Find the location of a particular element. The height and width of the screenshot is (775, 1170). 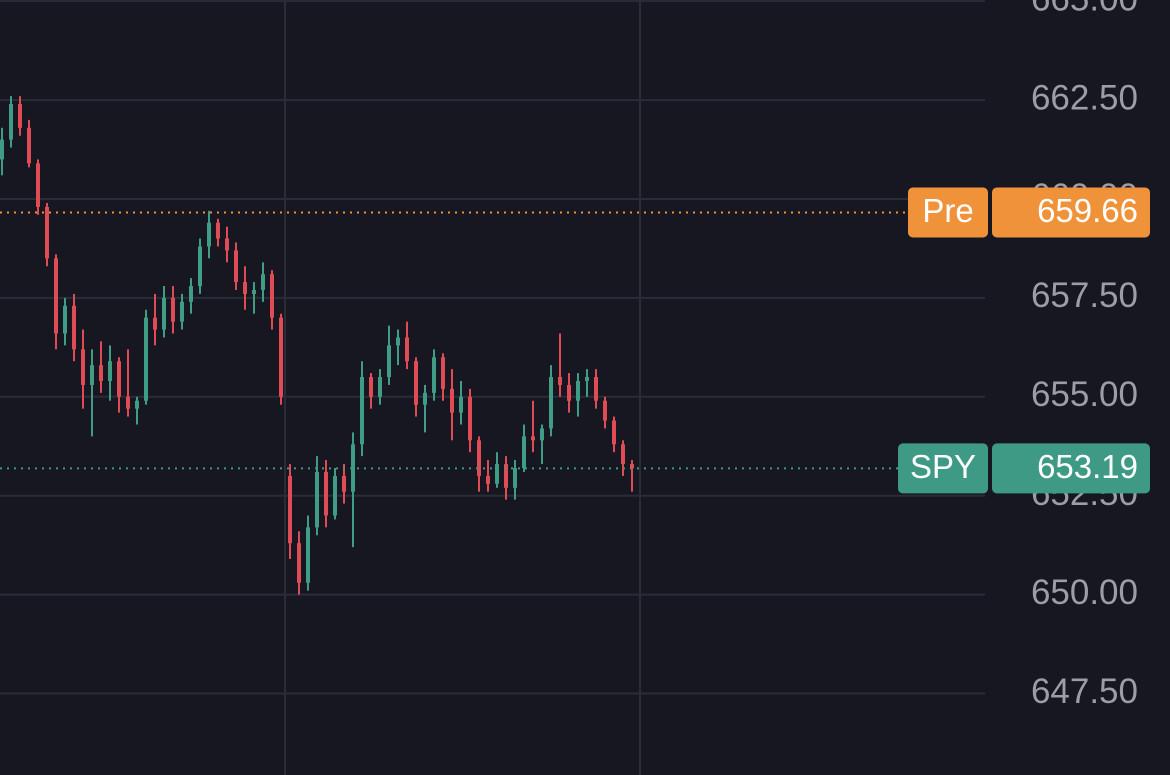

y-tick-label: 665.00 is located at coordinates (1084, 9).